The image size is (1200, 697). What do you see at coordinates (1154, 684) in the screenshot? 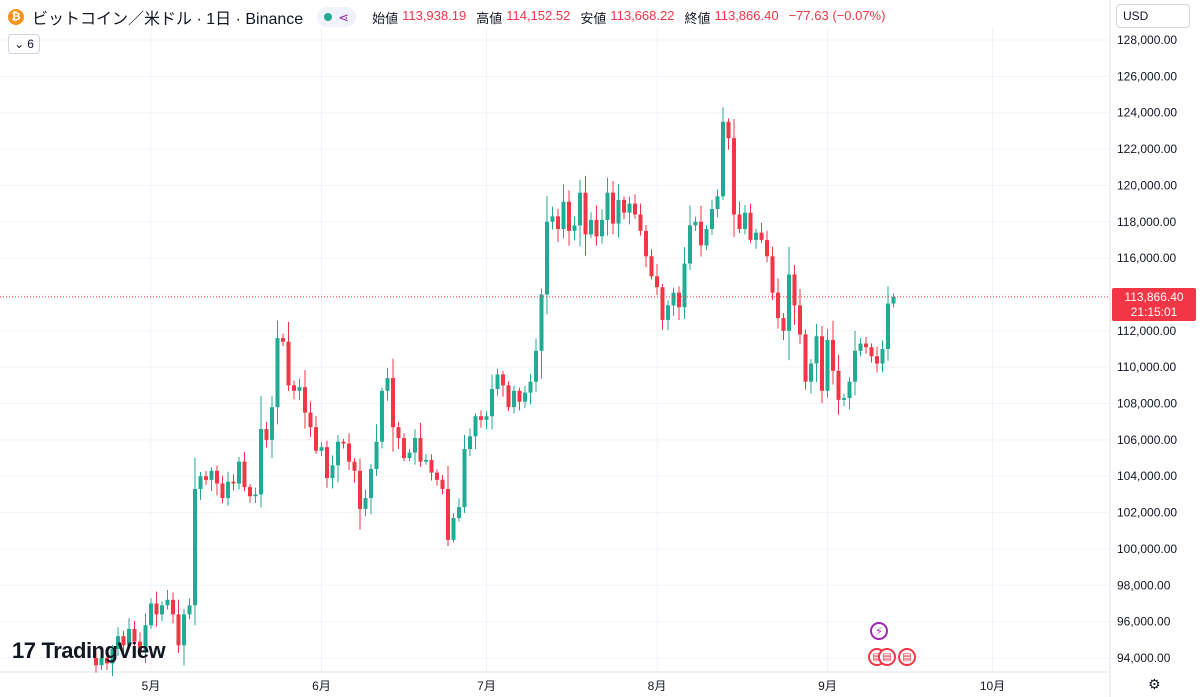
I see `settings-icon: ⚙` at bounding box center [1154, 684].